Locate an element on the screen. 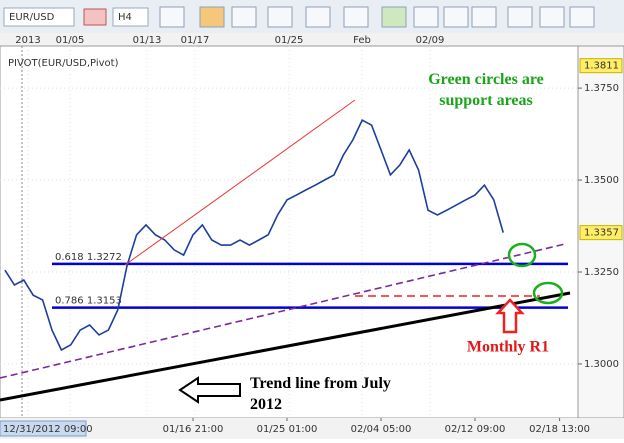 Image resolution: width=624 pixels, height=443 pixels. top-axis-label: 02/09 is located at coordinates (430, 40).